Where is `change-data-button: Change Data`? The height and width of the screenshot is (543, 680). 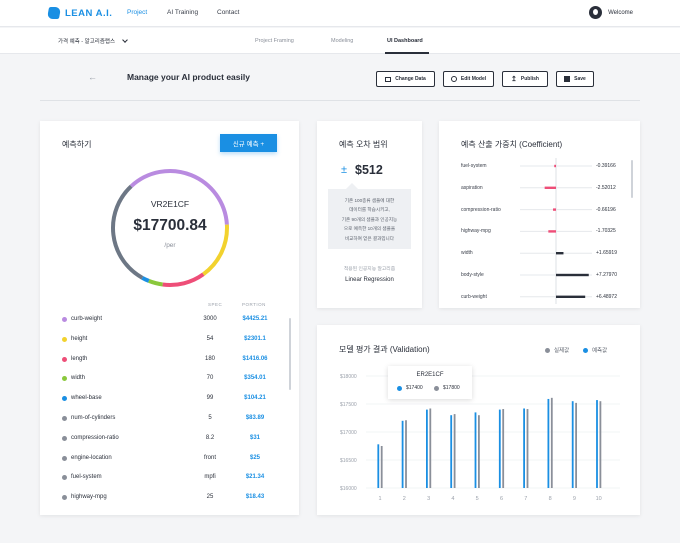
change-data-button: Change Data is located at coordinates (405, 79).